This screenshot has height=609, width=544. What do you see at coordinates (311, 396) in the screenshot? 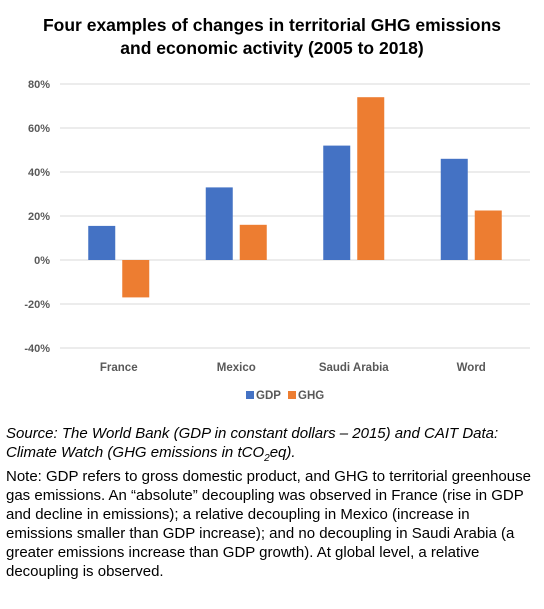
I see `legend-label-ghg: GHG` at bounding box center [311, 396].